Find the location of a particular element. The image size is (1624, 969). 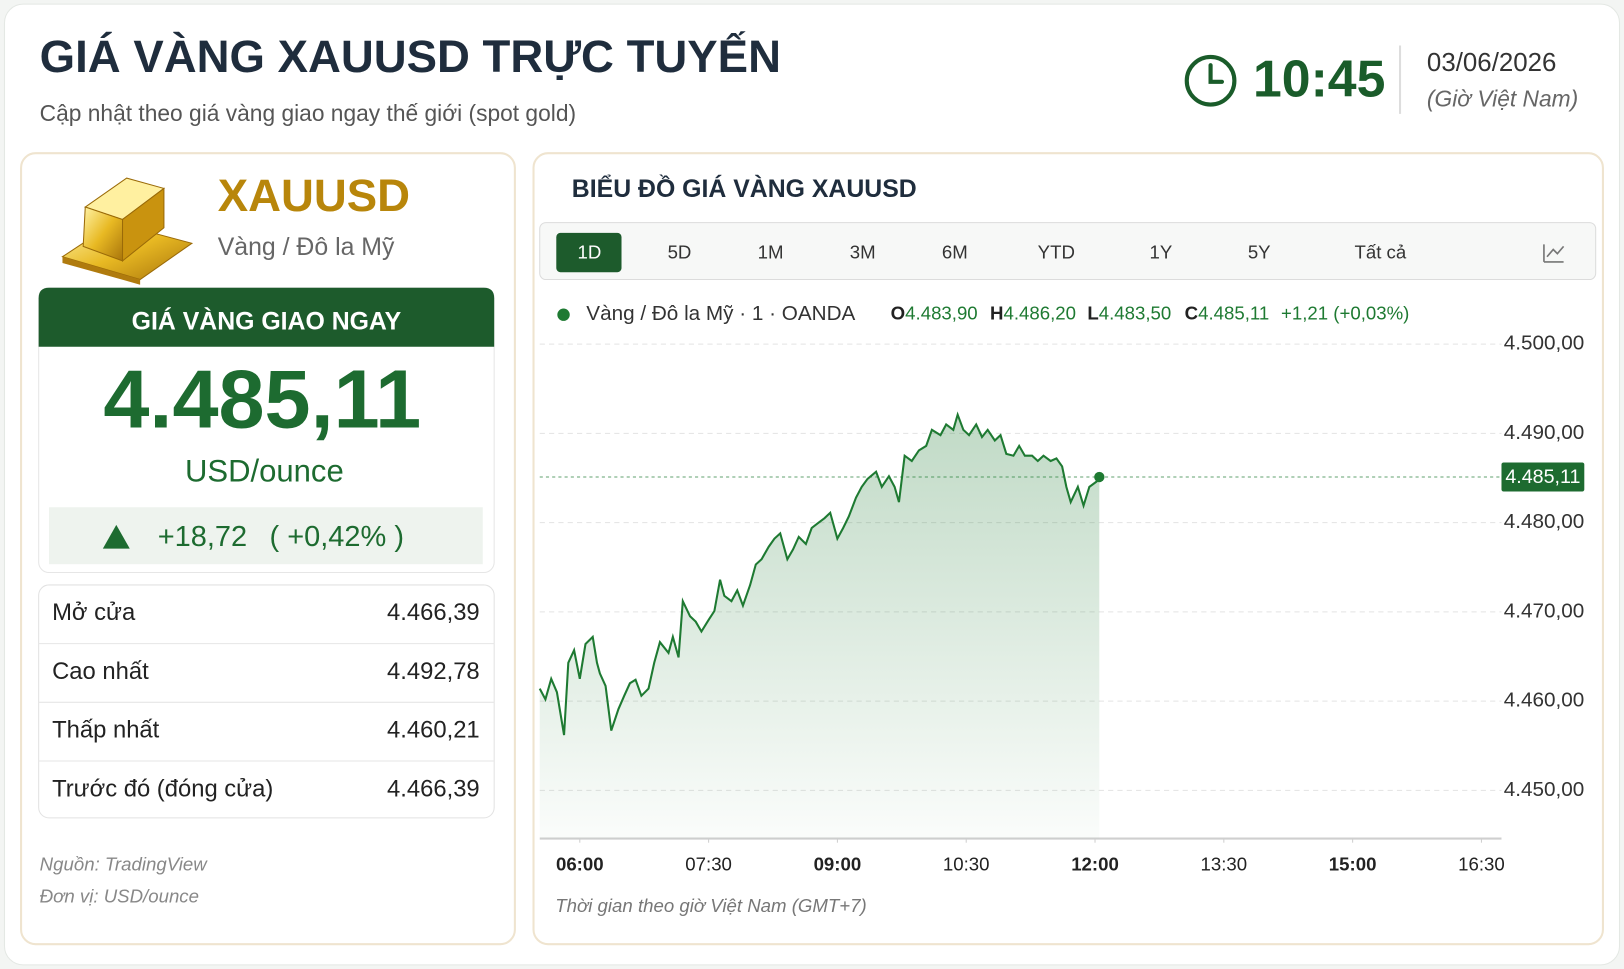

ohlc-key: L is located at coordinates (1092, 313).